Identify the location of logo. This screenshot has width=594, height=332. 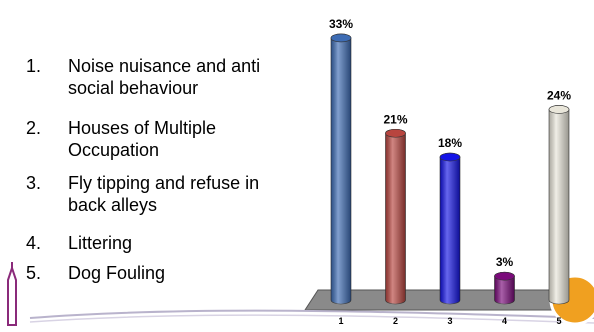
(12, 294).